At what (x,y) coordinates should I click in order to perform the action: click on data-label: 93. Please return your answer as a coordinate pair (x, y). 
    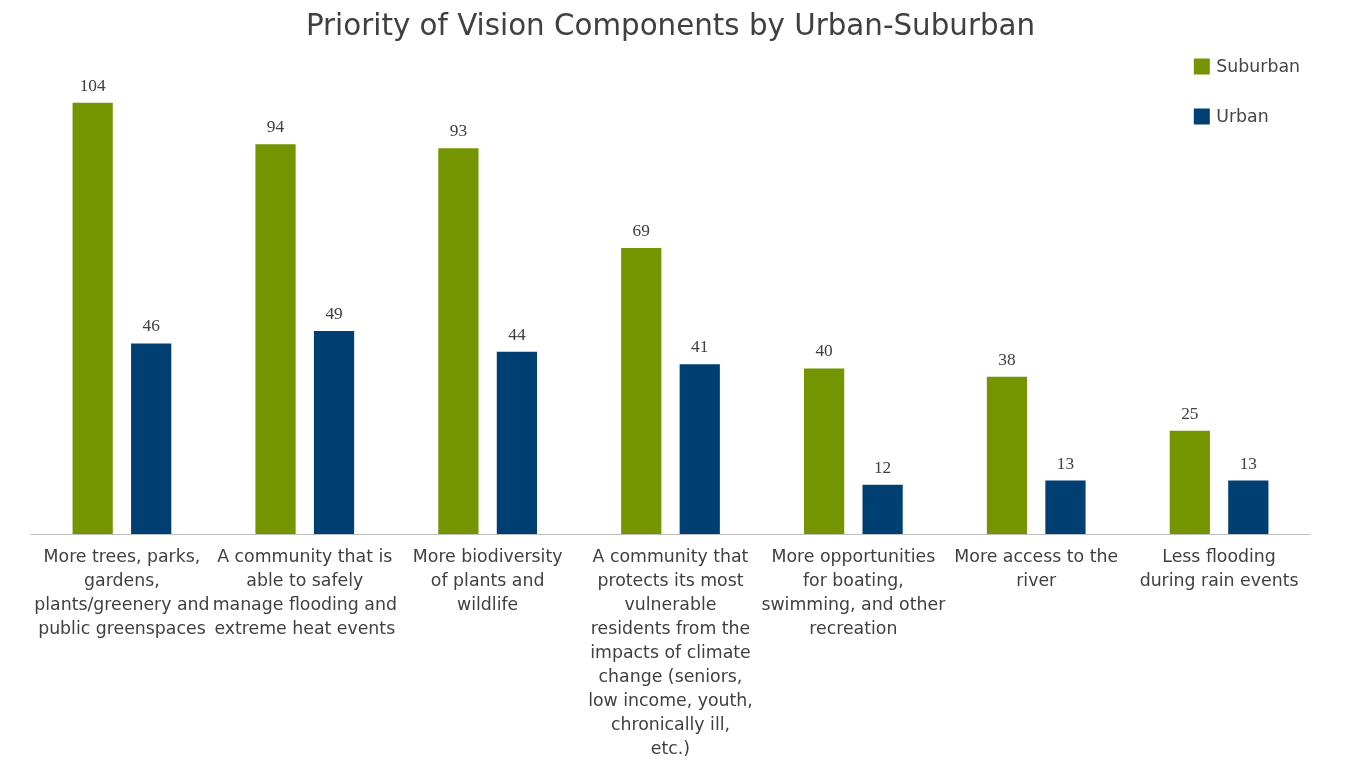
    Looking at the image, I should click on (458, 131).